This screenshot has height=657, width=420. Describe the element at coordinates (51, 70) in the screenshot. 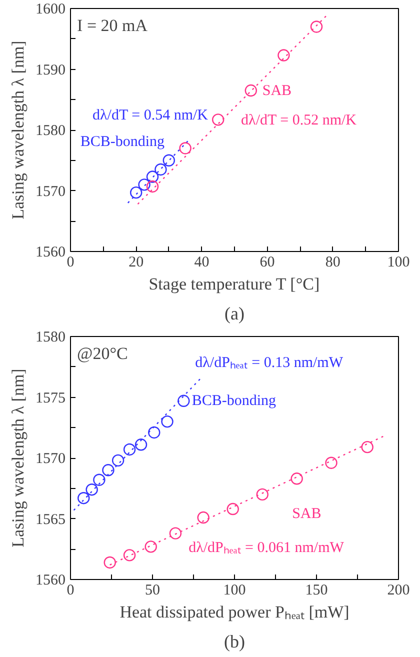

I see `y-tick-label: 1590` at that location.